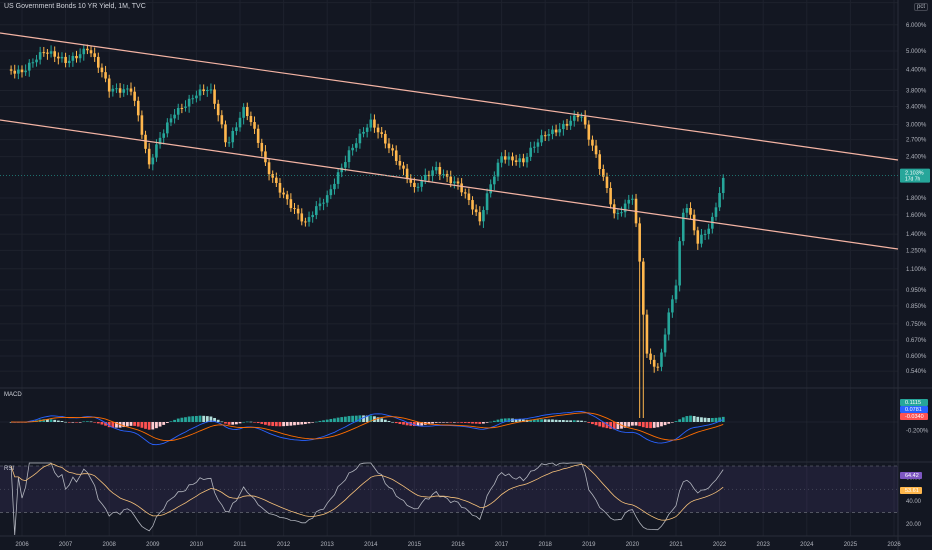 This screenshot has height=550, width=932. I want to click on time-tick-label: 2018, so click(546, 545).